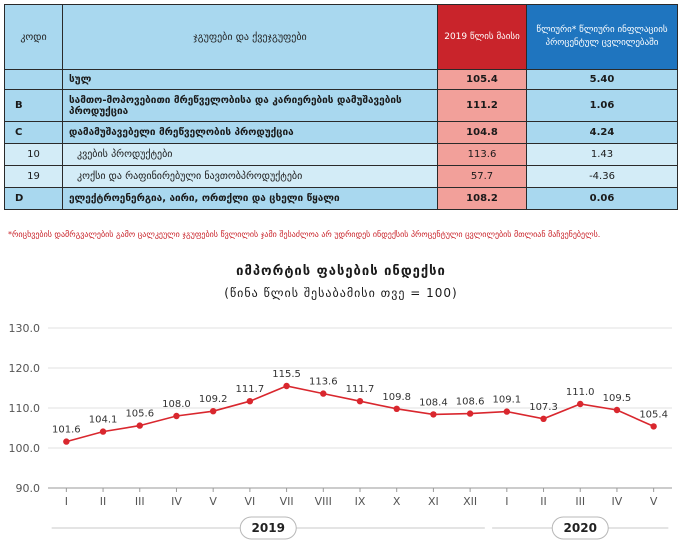  I want to click on row-code: C, so click(33, 132).